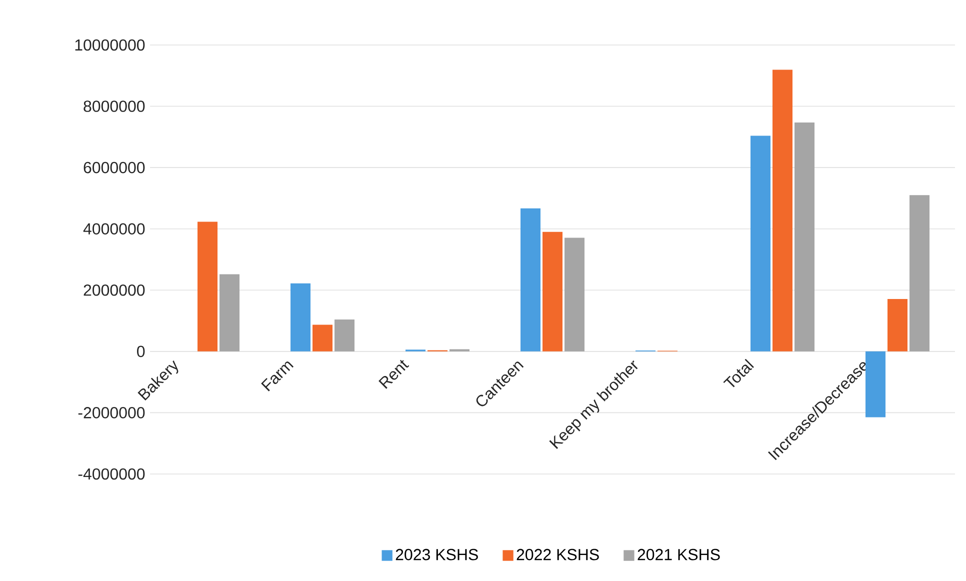  What do you see at coordinates (111, 474) in the screenshot?
I see `y-tick-label: -4000000` at bounding box center [111, 474].